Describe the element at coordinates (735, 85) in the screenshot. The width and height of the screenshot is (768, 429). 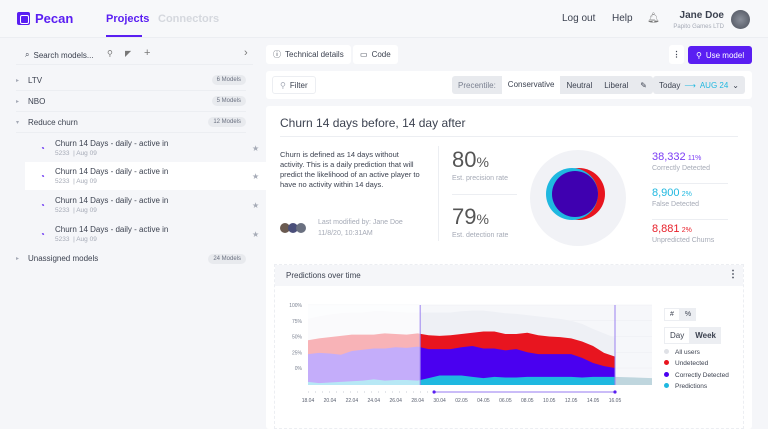
I see `chevron-down-icon: ⌄` at that location.